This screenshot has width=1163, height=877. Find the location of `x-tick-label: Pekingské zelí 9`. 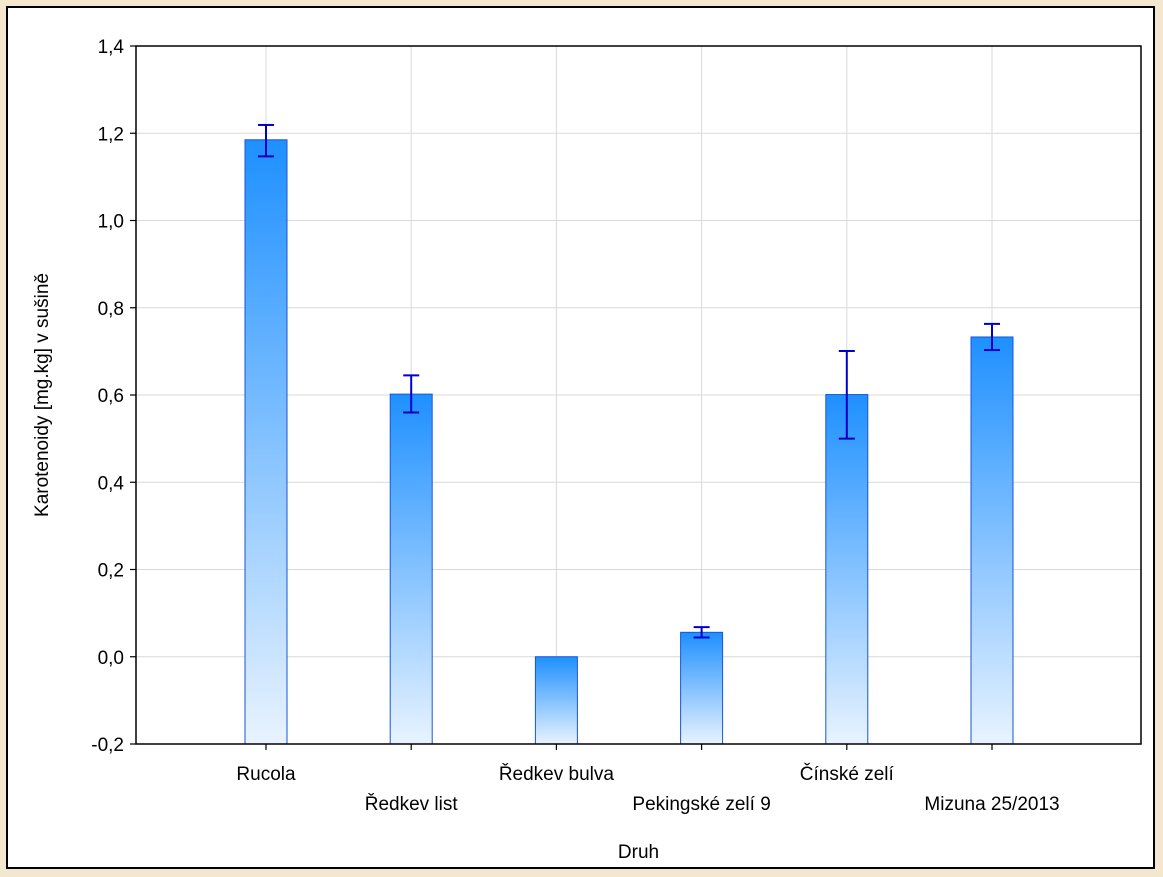

x-tick-label: Pekingské zelí 9 is located at coordinates (701, 804).